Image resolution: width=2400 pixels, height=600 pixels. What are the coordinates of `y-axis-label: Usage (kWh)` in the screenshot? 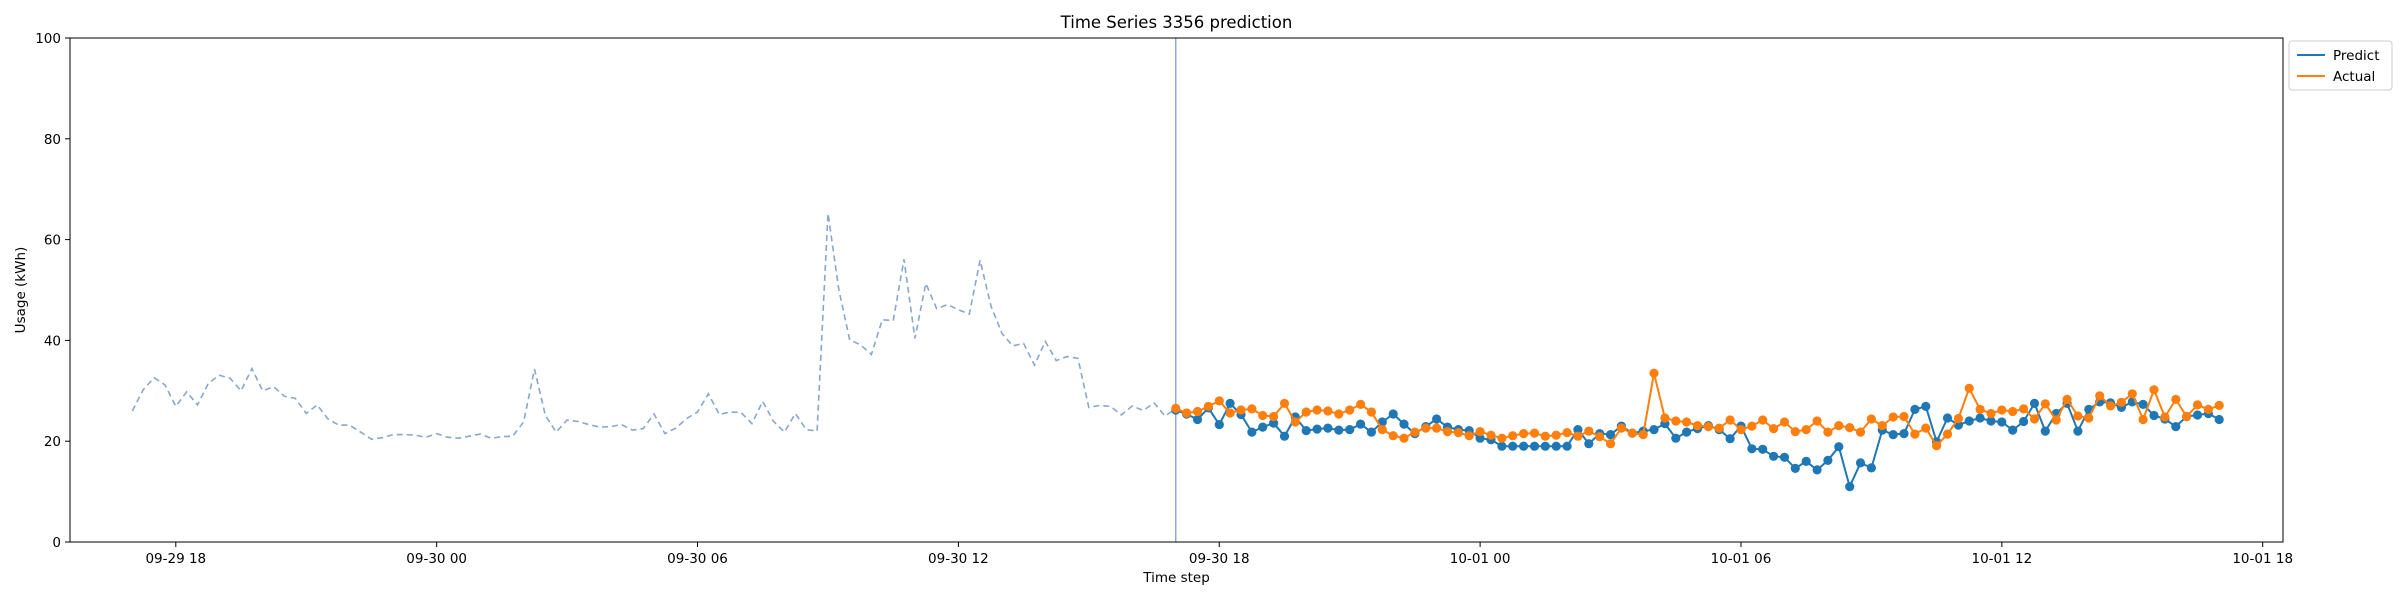 It's located at (21, 290).